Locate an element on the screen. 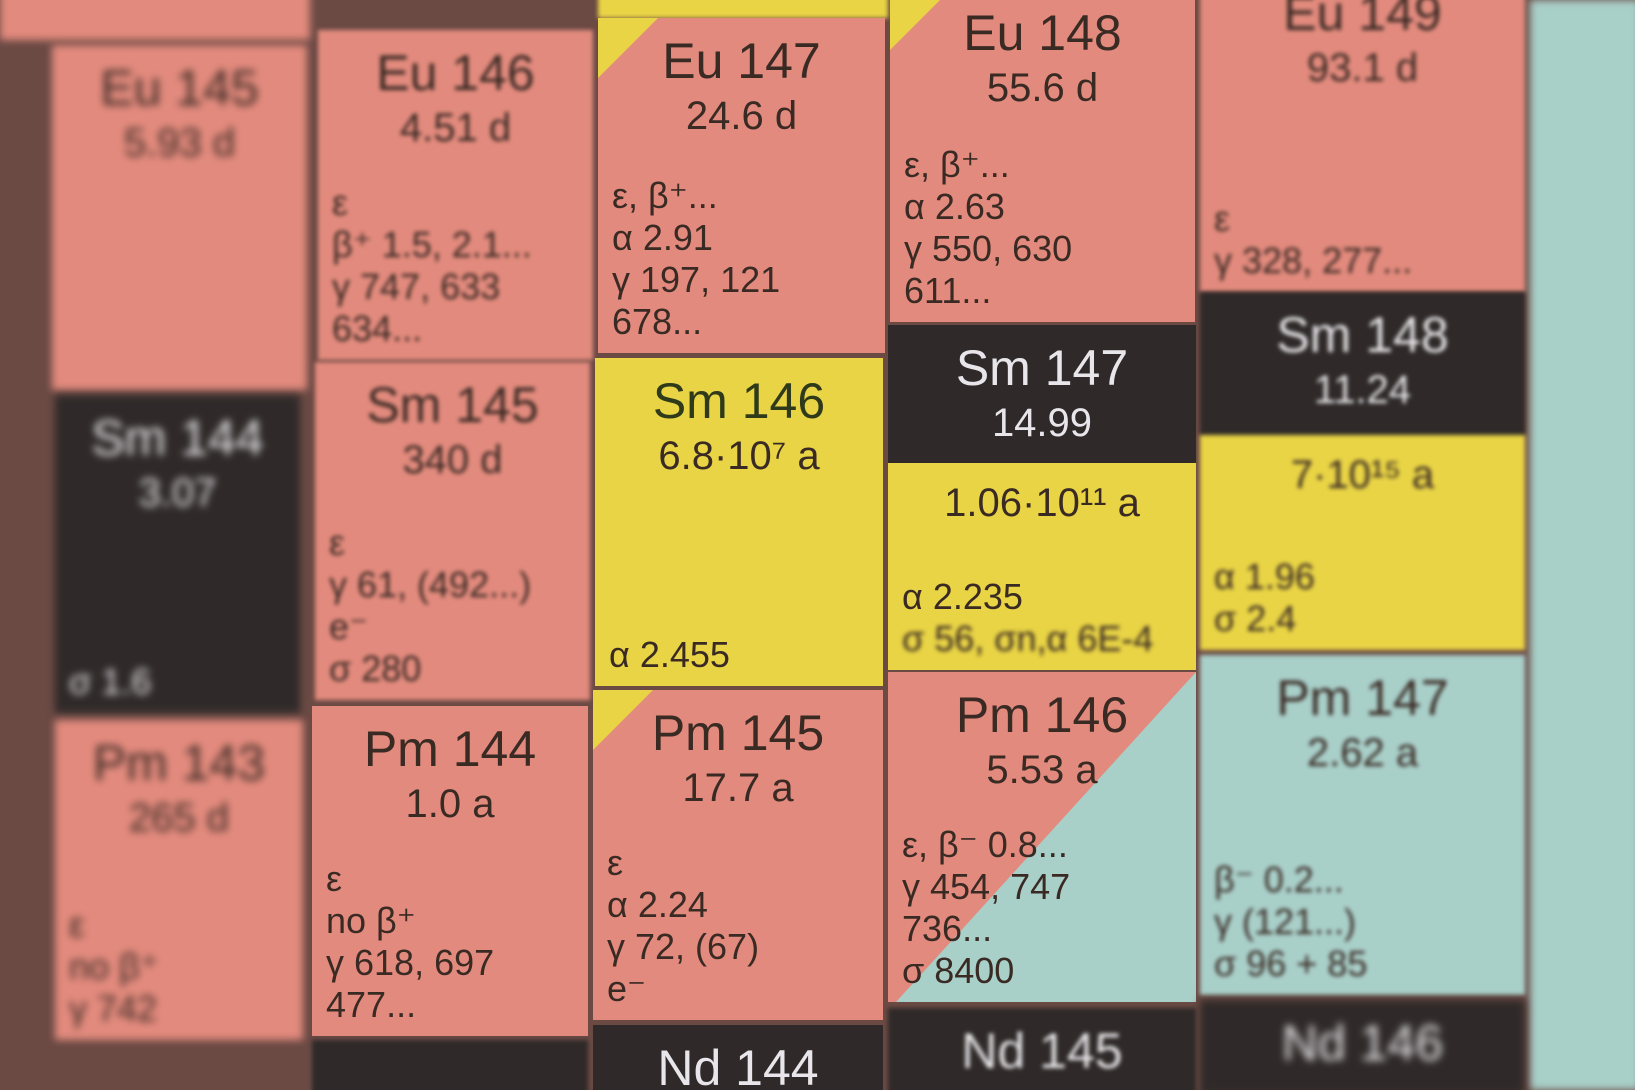 The image size is (1635, 1090). decay-line: σ 96 + 85 is located at coordinates (1291, 963).